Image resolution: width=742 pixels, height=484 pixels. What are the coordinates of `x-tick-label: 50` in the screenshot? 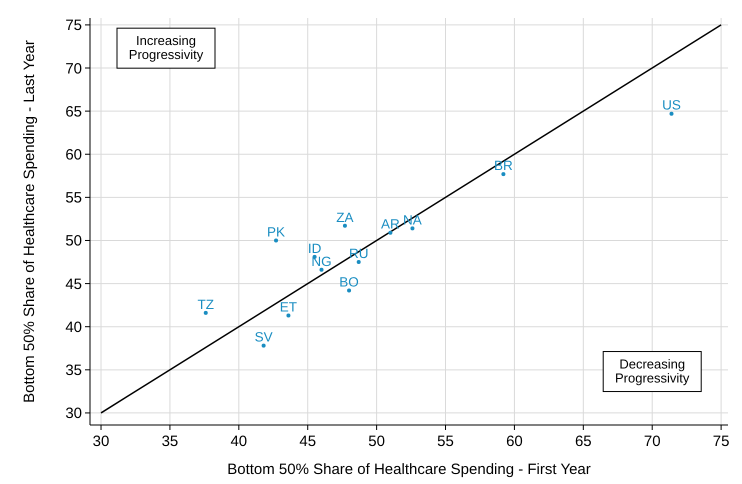 It's located at (376, 441).